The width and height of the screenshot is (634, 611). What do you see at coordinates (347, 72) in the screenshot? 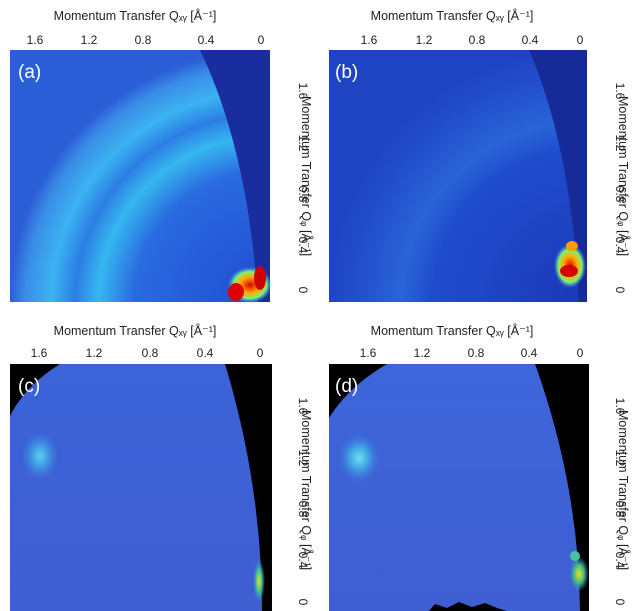
I see `panel-label: (b)` at bounding box center [347, 72].